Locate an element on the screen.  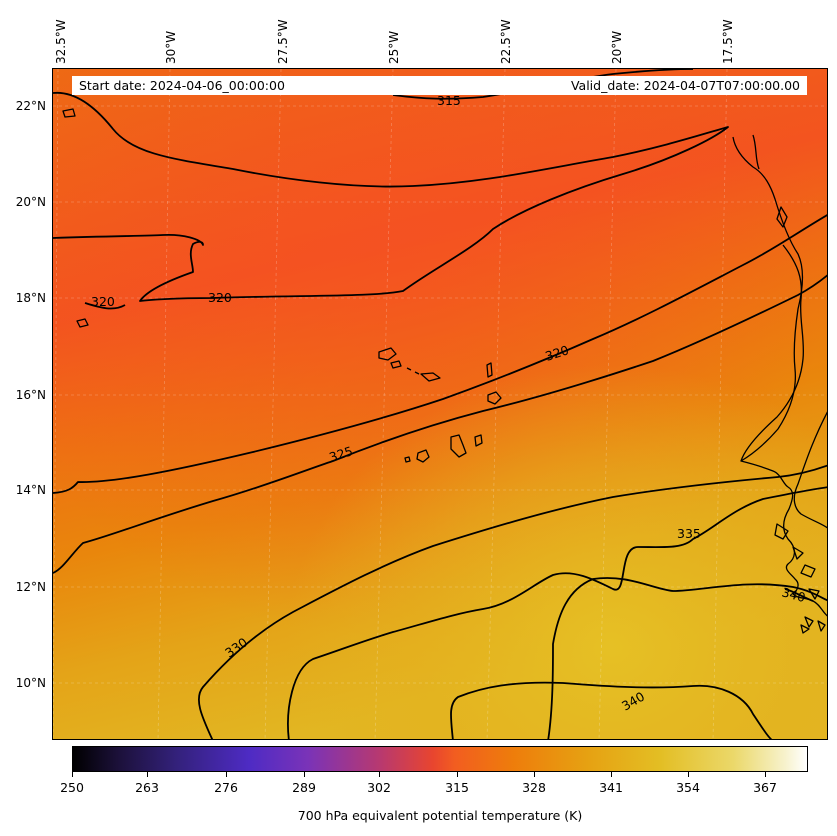
colorbar-label-250: 250 is located at coordinates (72, 787).